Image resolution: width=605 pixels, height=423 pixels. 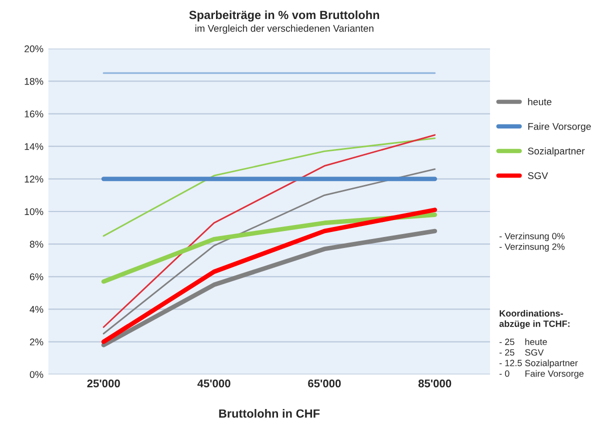 What do you see at coordinates (556, 151) in the screenshot?
I see `legend-label: Sozialpartner` at bounding box center [556, 151].